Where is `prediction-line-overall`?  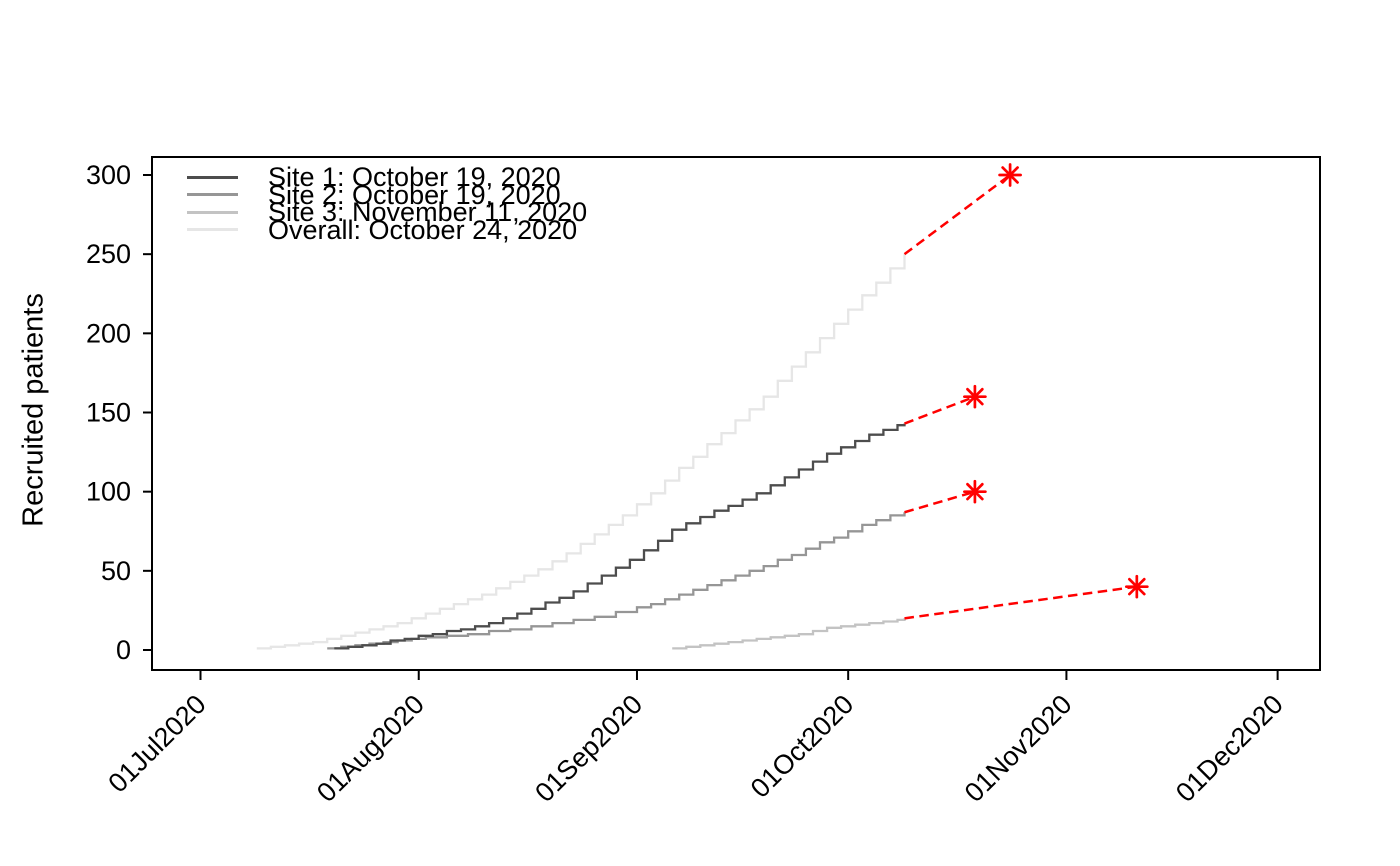
prediction-line-overall is located at coordinates (957, 214).